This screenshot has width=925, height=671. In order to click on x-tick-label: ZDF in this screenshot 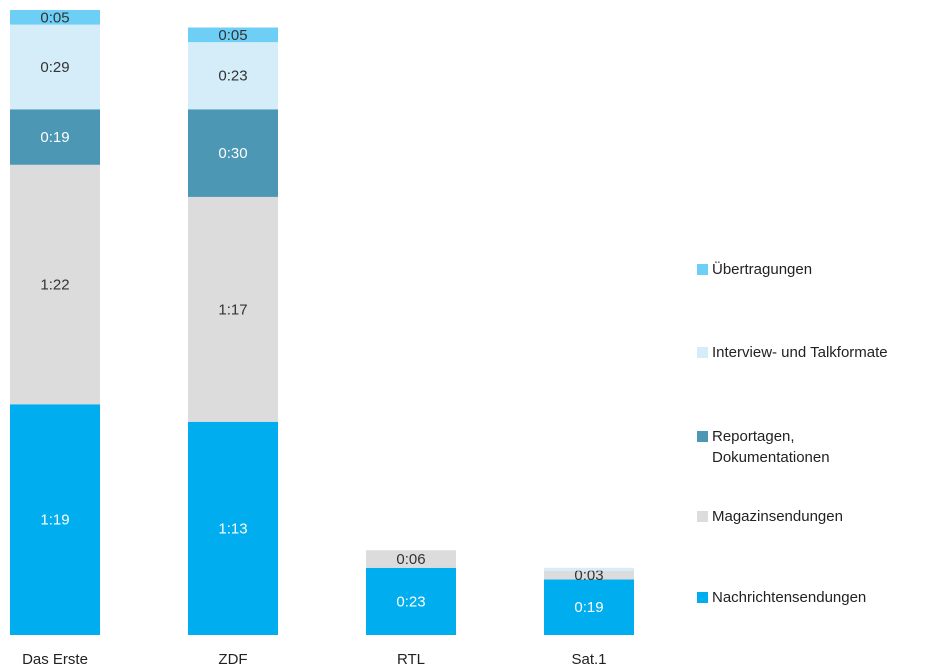, I will do `click(232, 659)`.